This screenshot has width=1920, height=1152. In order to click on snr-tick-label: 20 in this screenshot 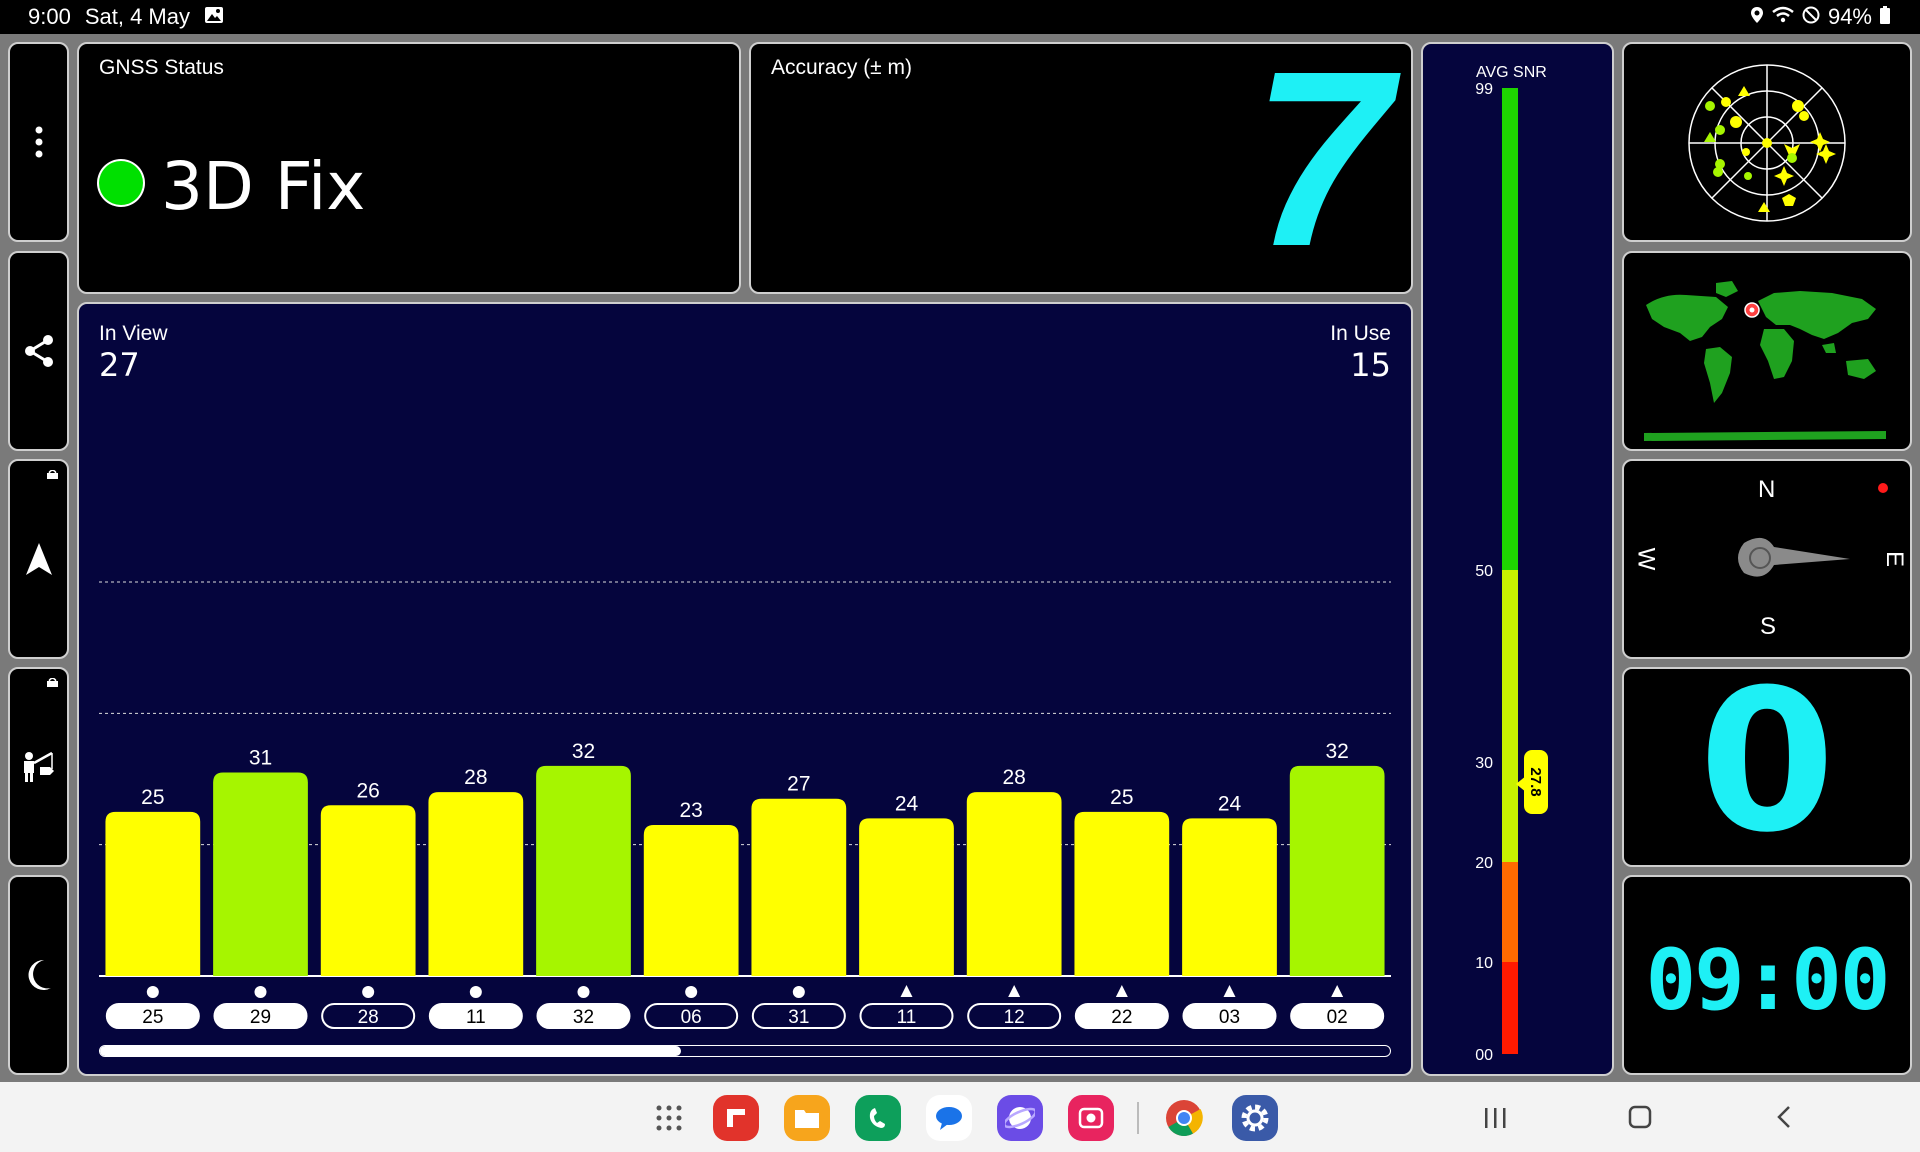, I will do `click(1484, 863)`.